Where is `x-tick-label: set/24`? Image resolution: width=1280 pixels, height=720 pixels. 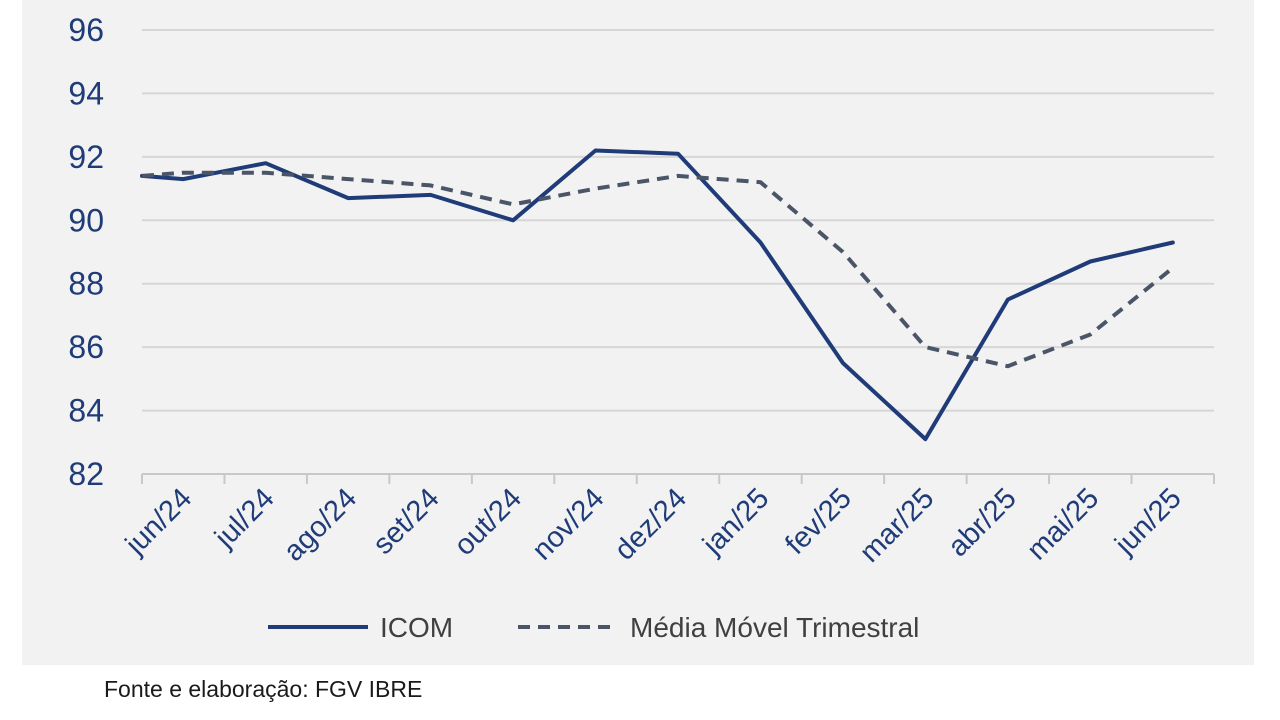 x-tick-label: set/24 is located at coordinates (406, 521).